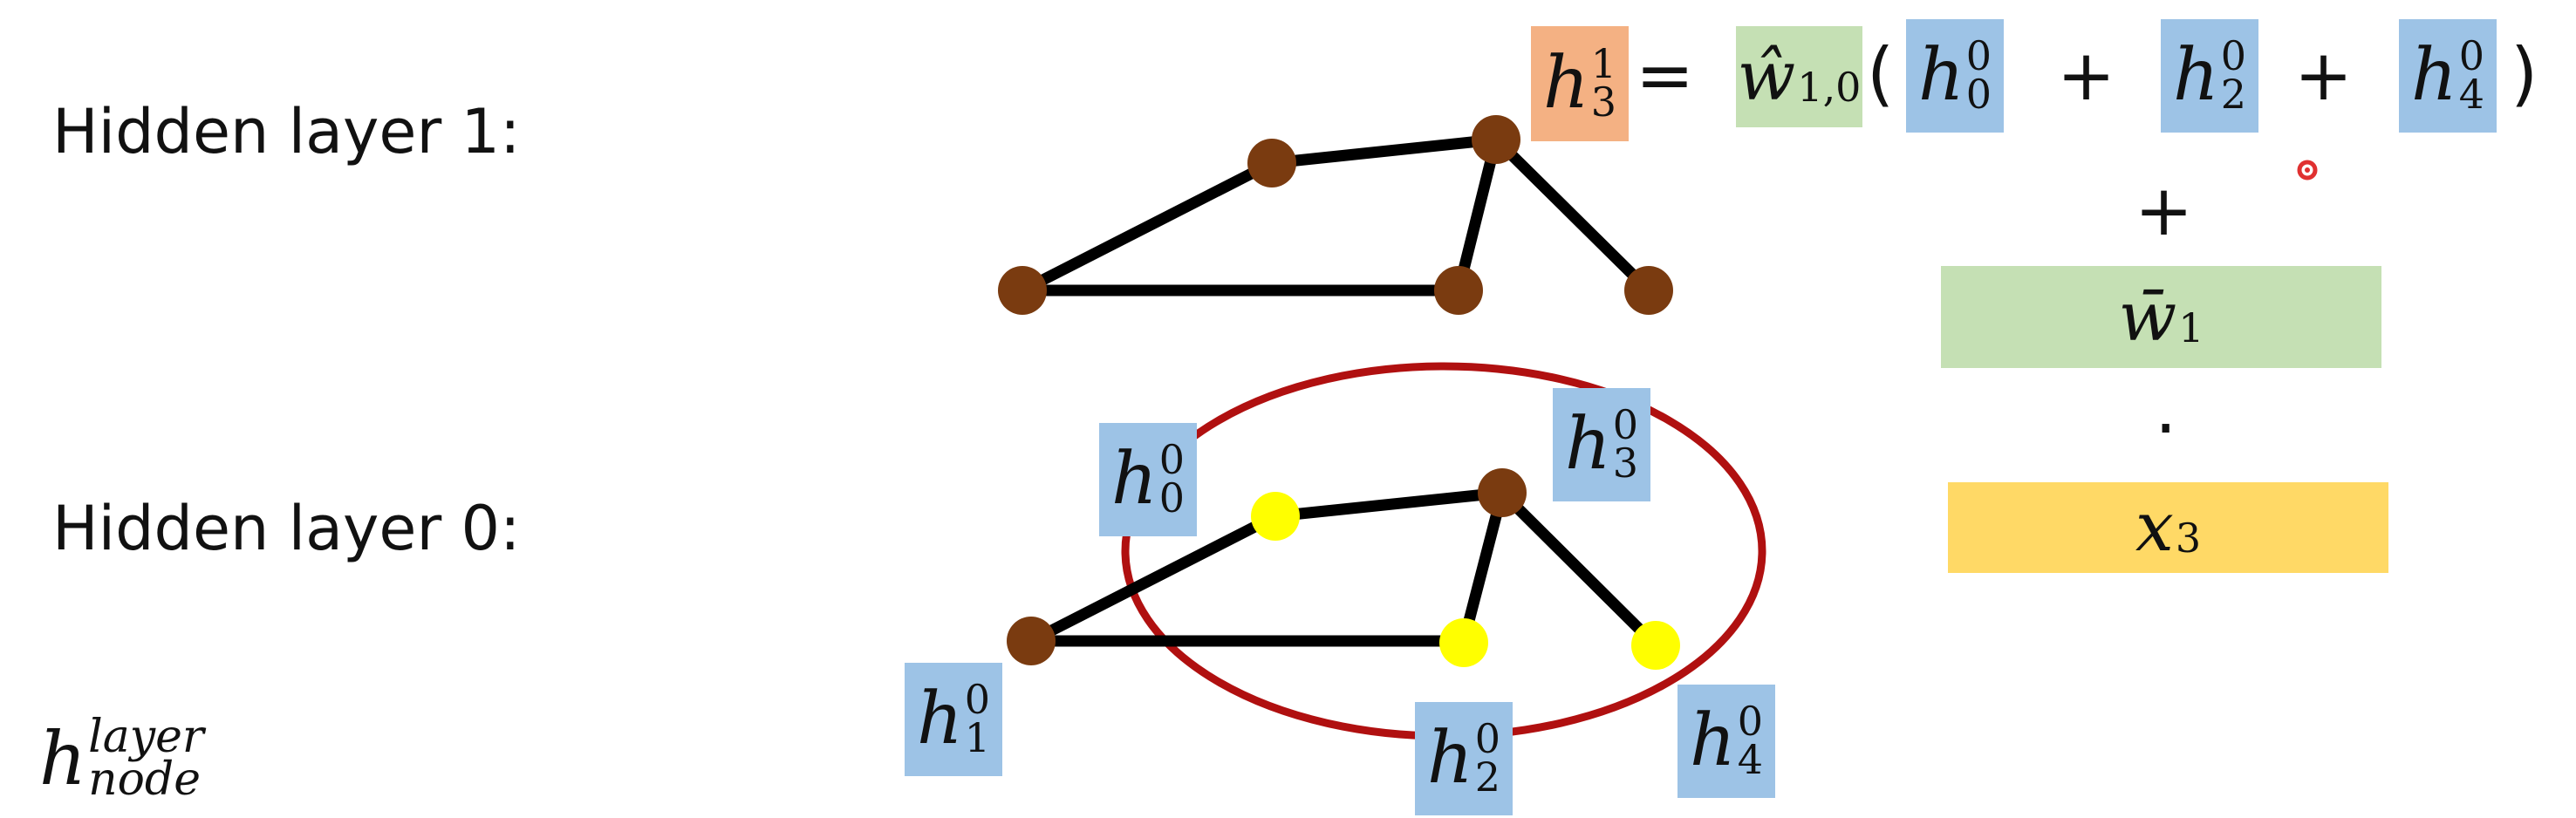 Image resolution: width=2576 pixels, height=818 pixels. I want to click on eq-close-paren: ), so click(2524, 73).